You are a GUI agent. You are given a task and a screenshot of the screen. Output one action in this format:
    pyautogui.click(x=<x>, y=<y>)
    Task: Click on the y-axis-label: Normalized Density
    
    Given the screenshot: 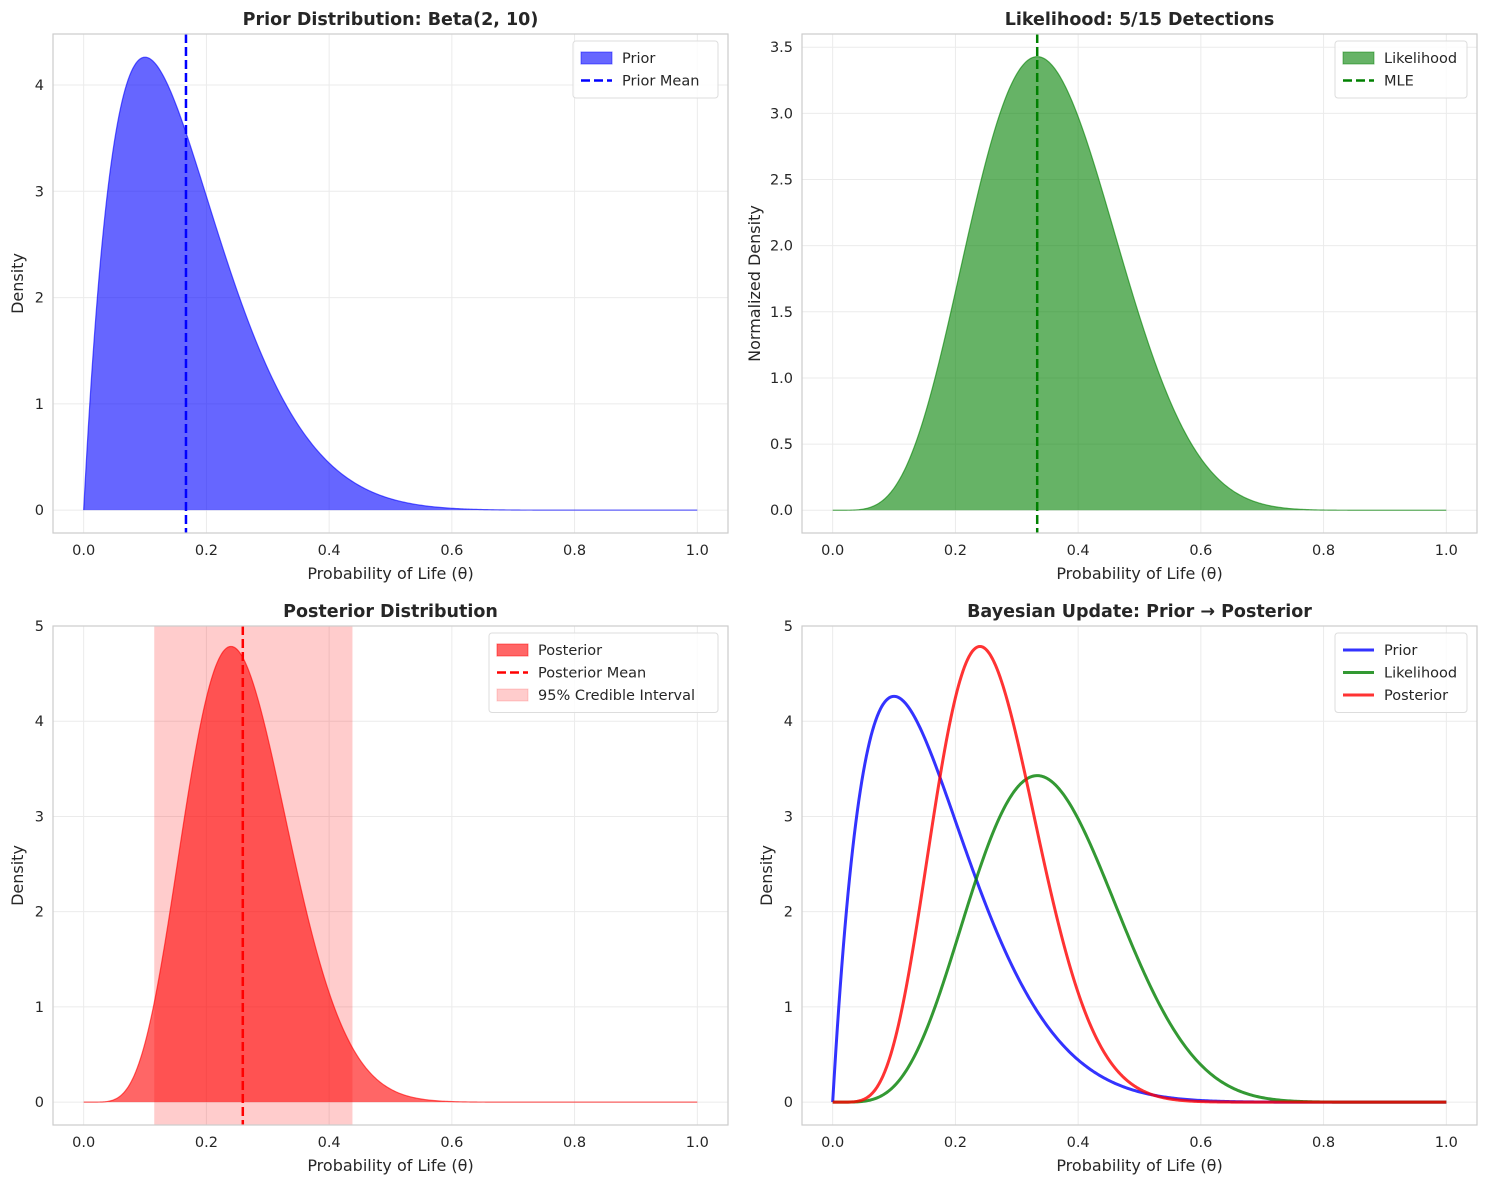 What is the action you would take?
    pyautogui.click(x=754, y=283)
    